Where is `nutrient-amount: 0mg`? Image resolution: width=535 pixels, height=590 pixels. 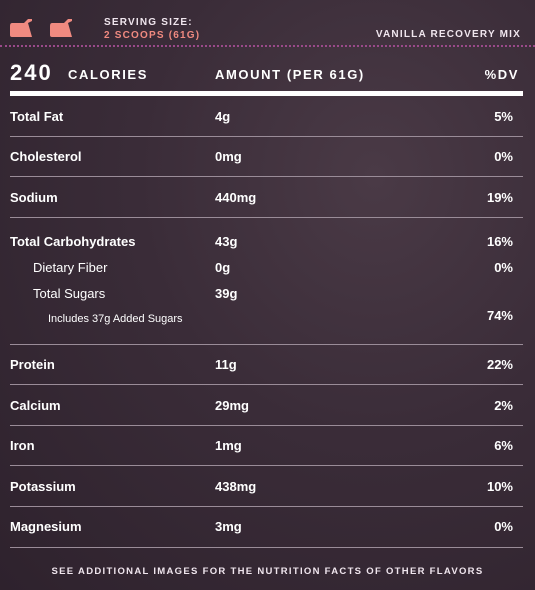 nutrient-amount: 0mg is located at coordinates (228, 156).